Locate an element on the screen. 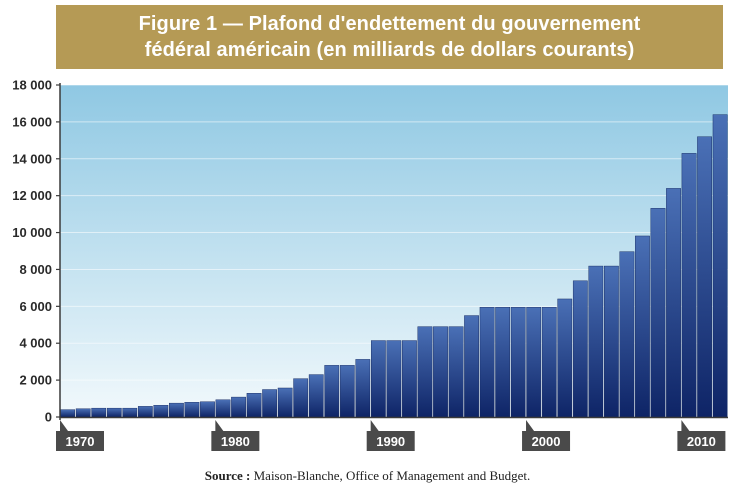 Image resolution: width=735 pixels, height=492 pixels. bar-1984 is located at coordinates (285, 402).